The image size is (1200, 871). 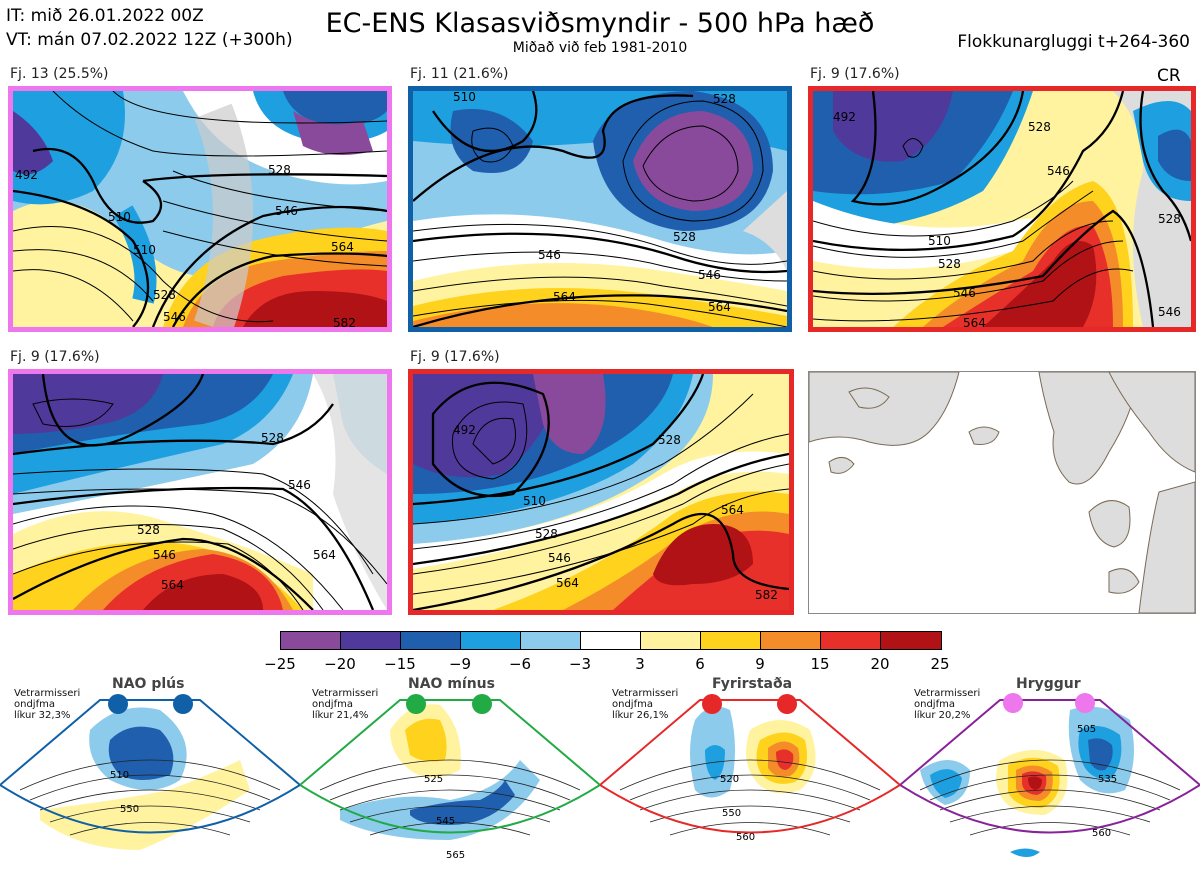 What do you see at coordinates (119, 775) in the screenshot?
I see `regime-contour-label: 510` at bounding box center [119, 775].